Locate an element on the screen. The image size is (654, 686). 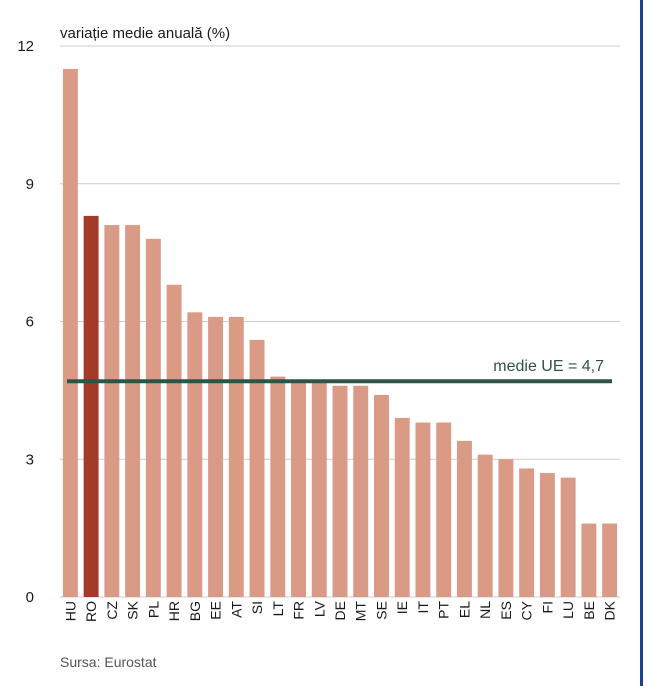
x-tick-label: DE is located at coordinates (340, 610).